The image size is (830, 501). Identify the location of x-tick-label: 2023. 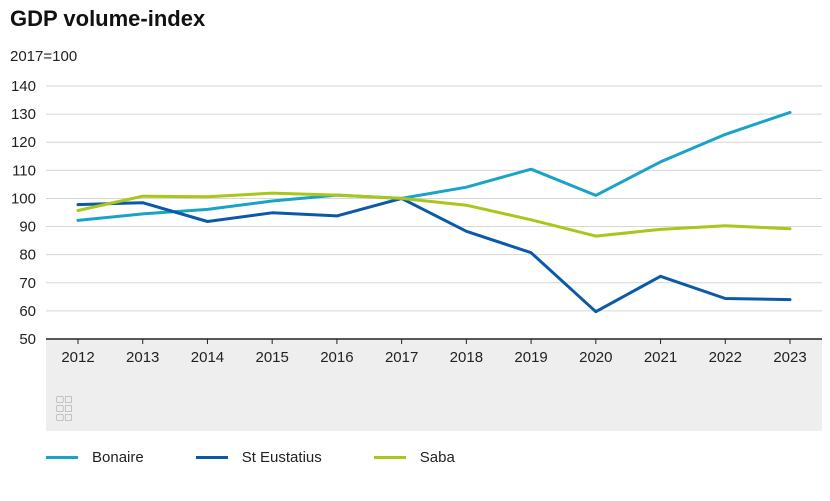
(789, 357).